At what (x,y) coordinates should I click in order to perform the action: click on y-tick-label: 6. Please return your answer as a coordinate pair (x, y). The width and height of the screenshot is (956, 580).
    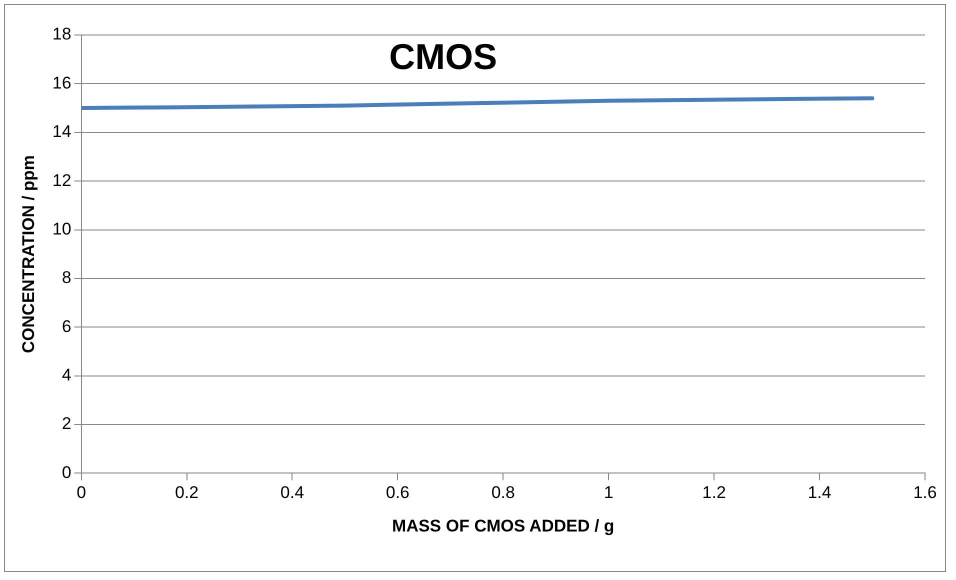
    Looking at the image, I should click on (67, 326).